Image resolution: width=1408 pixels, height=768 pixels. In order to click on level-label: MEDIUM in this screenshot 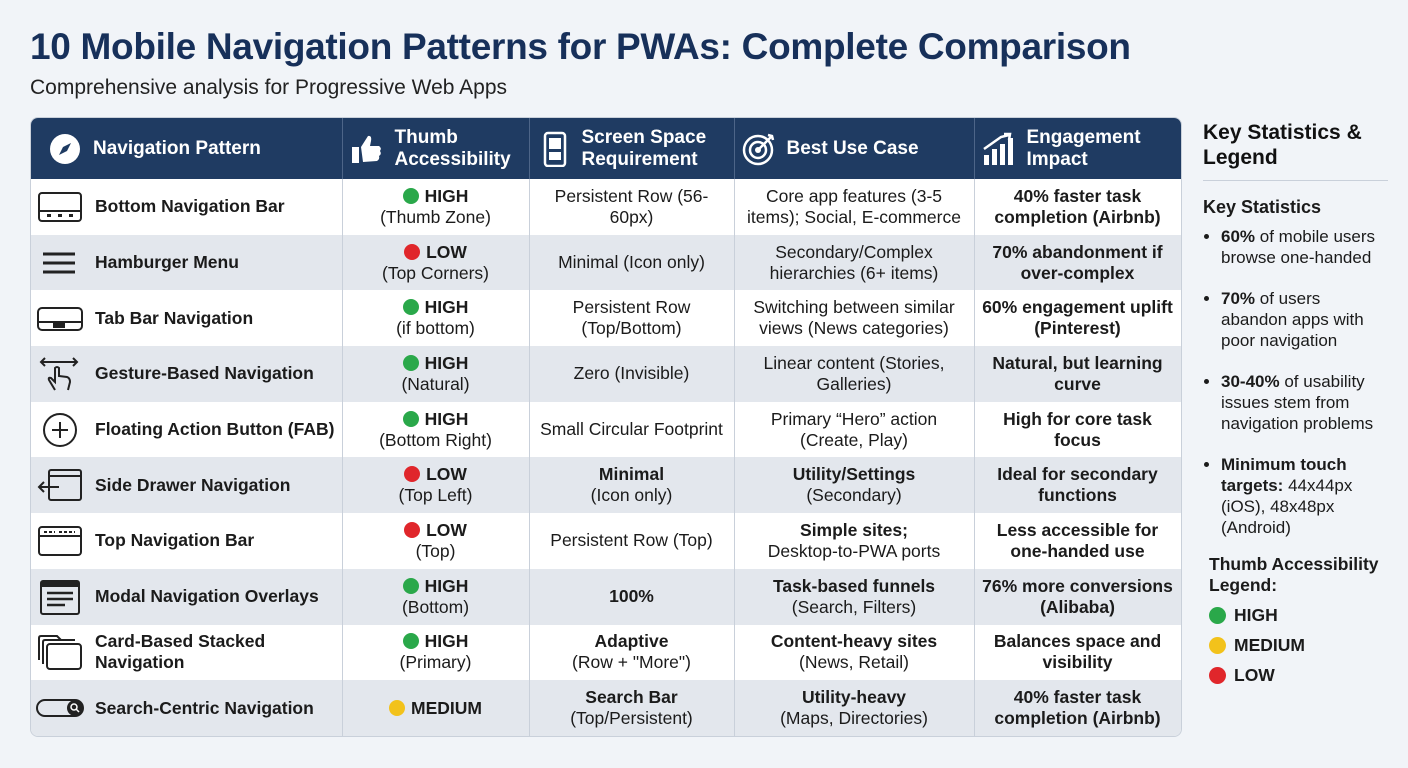, I will do `click(446, 707)`.